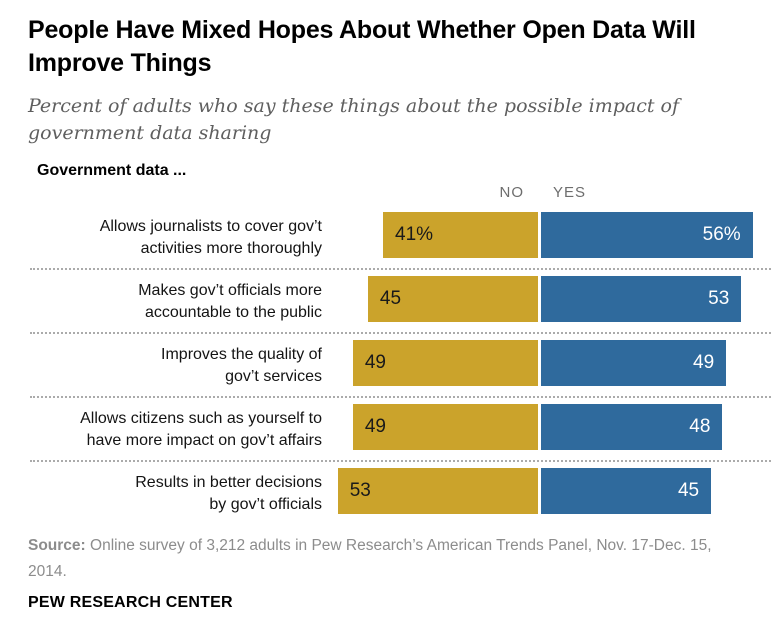  I want to click on source-label: Source:, so click(57, 545).